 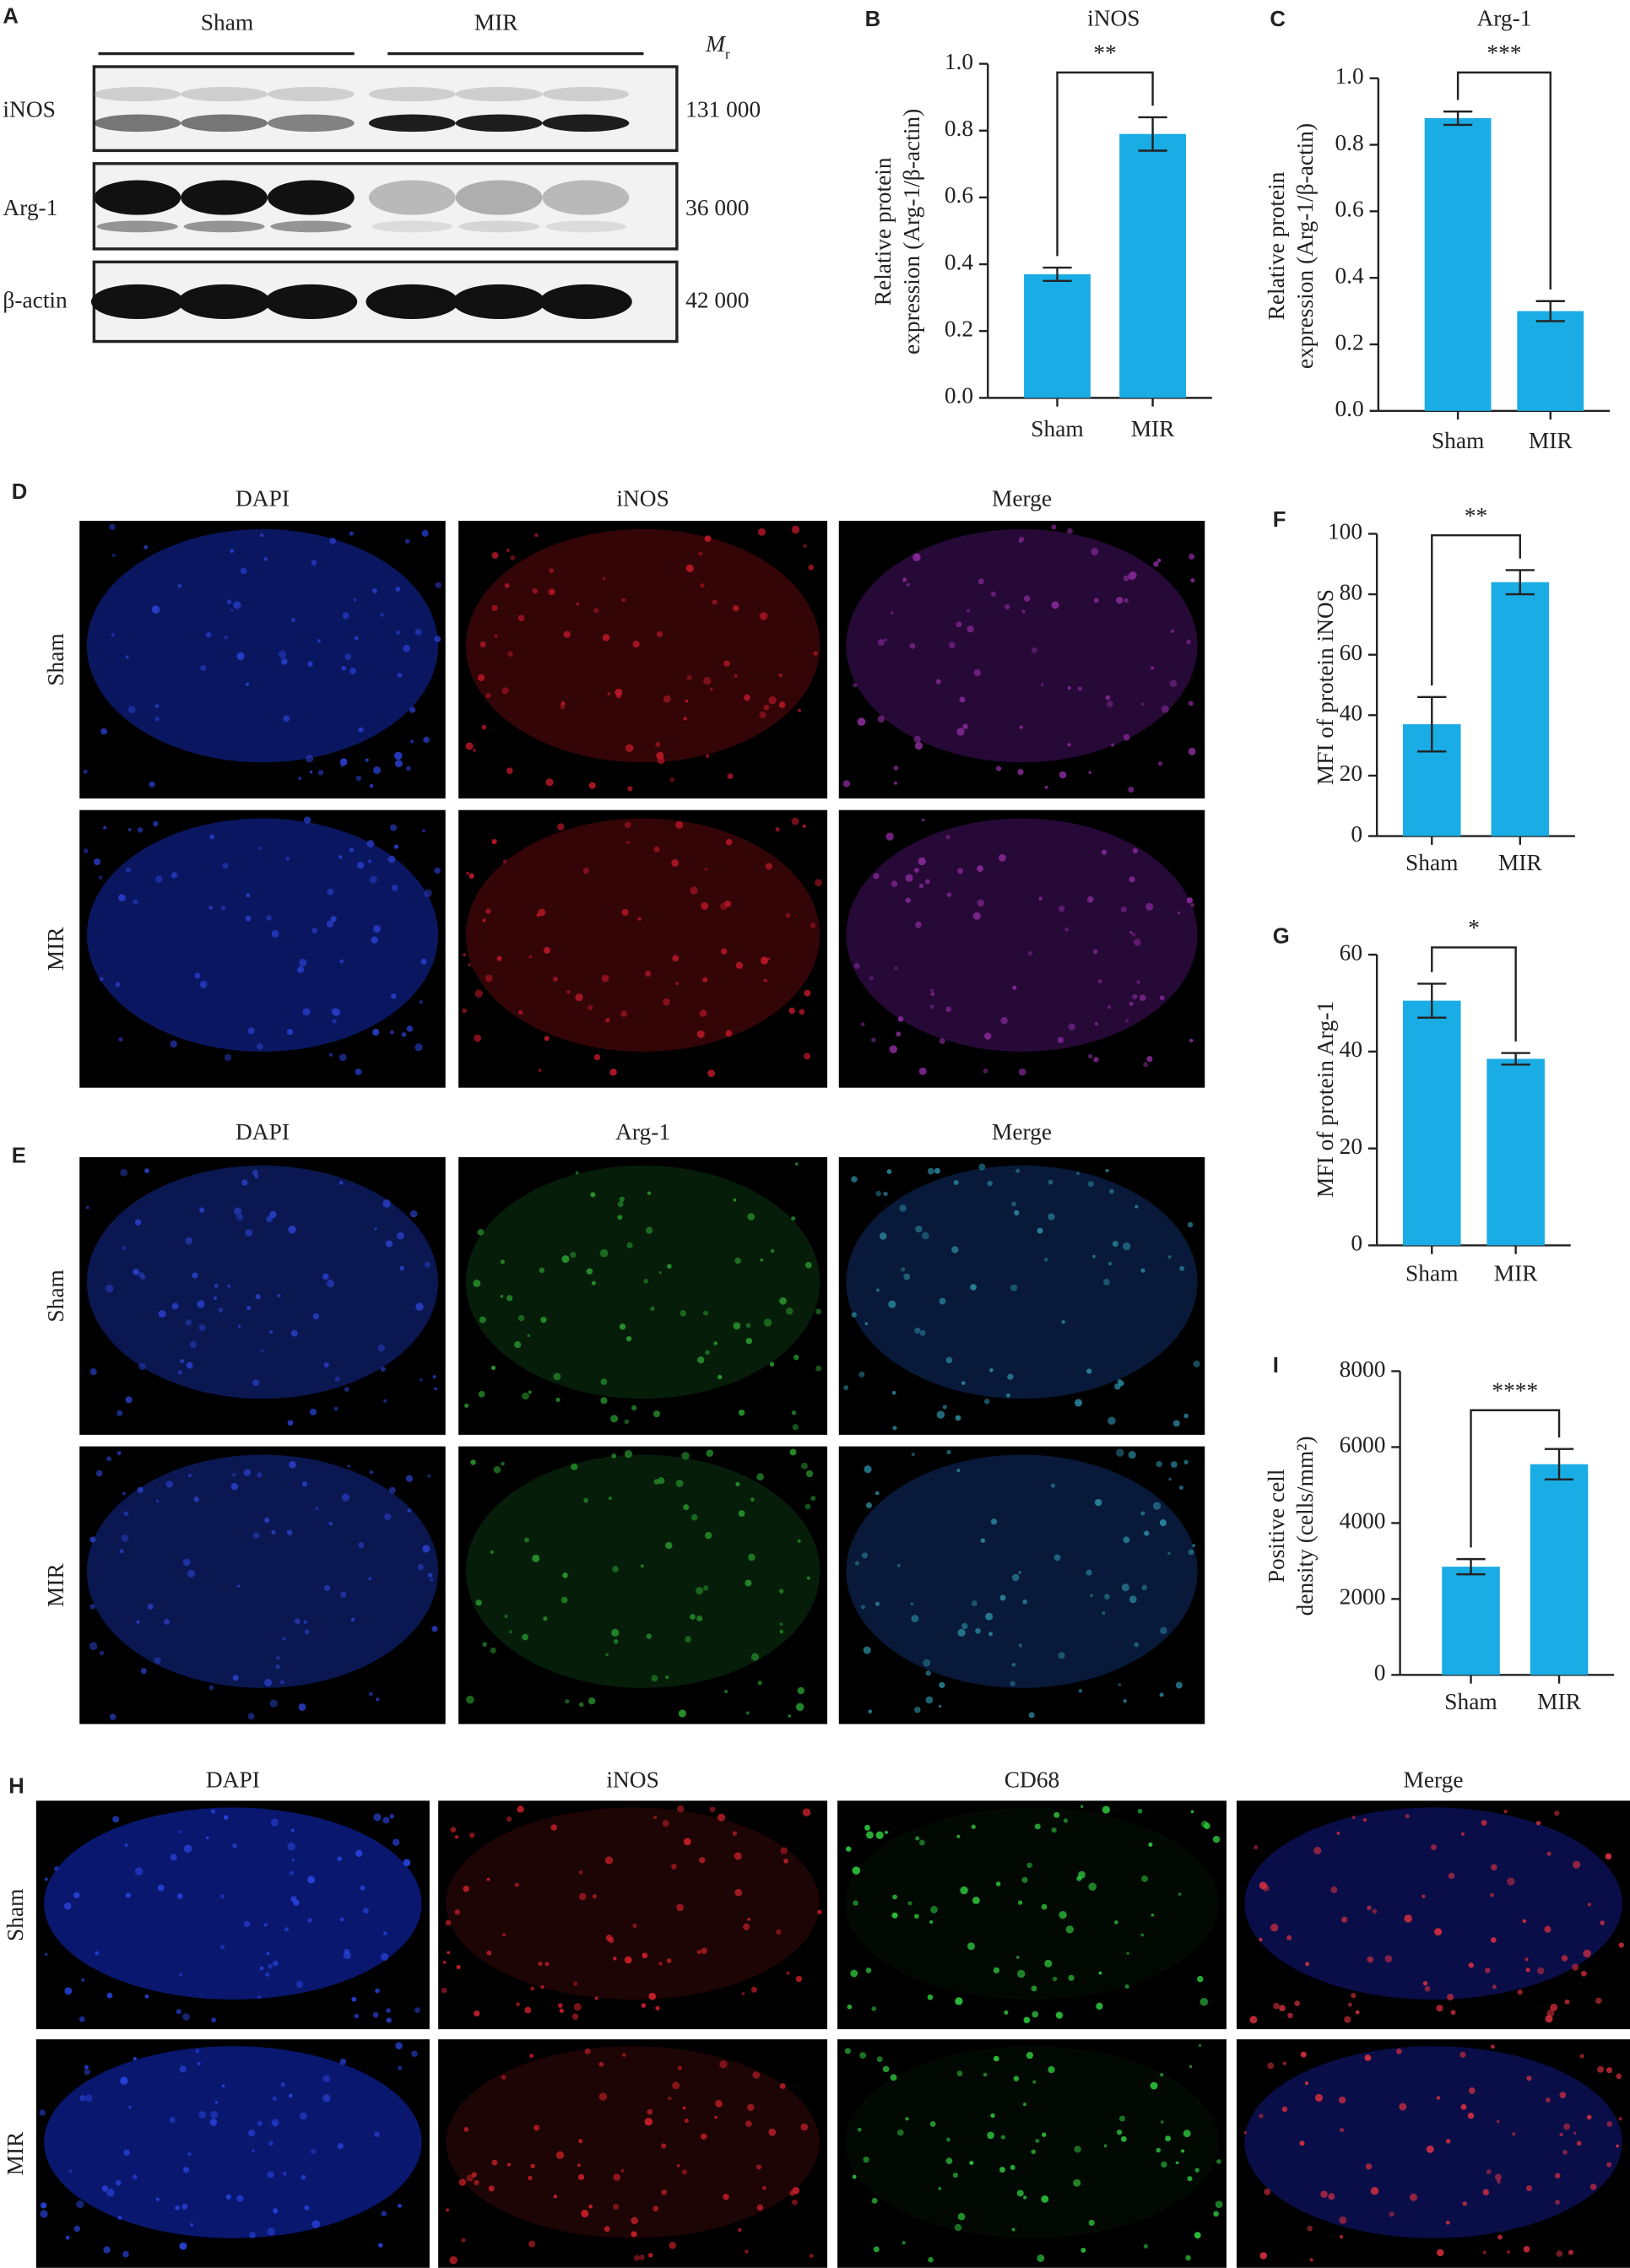 What do you see at coordinates (959, 329) in the screenshot?
I see `y-tick-label: 0.2` at bounding box center [959, 329].